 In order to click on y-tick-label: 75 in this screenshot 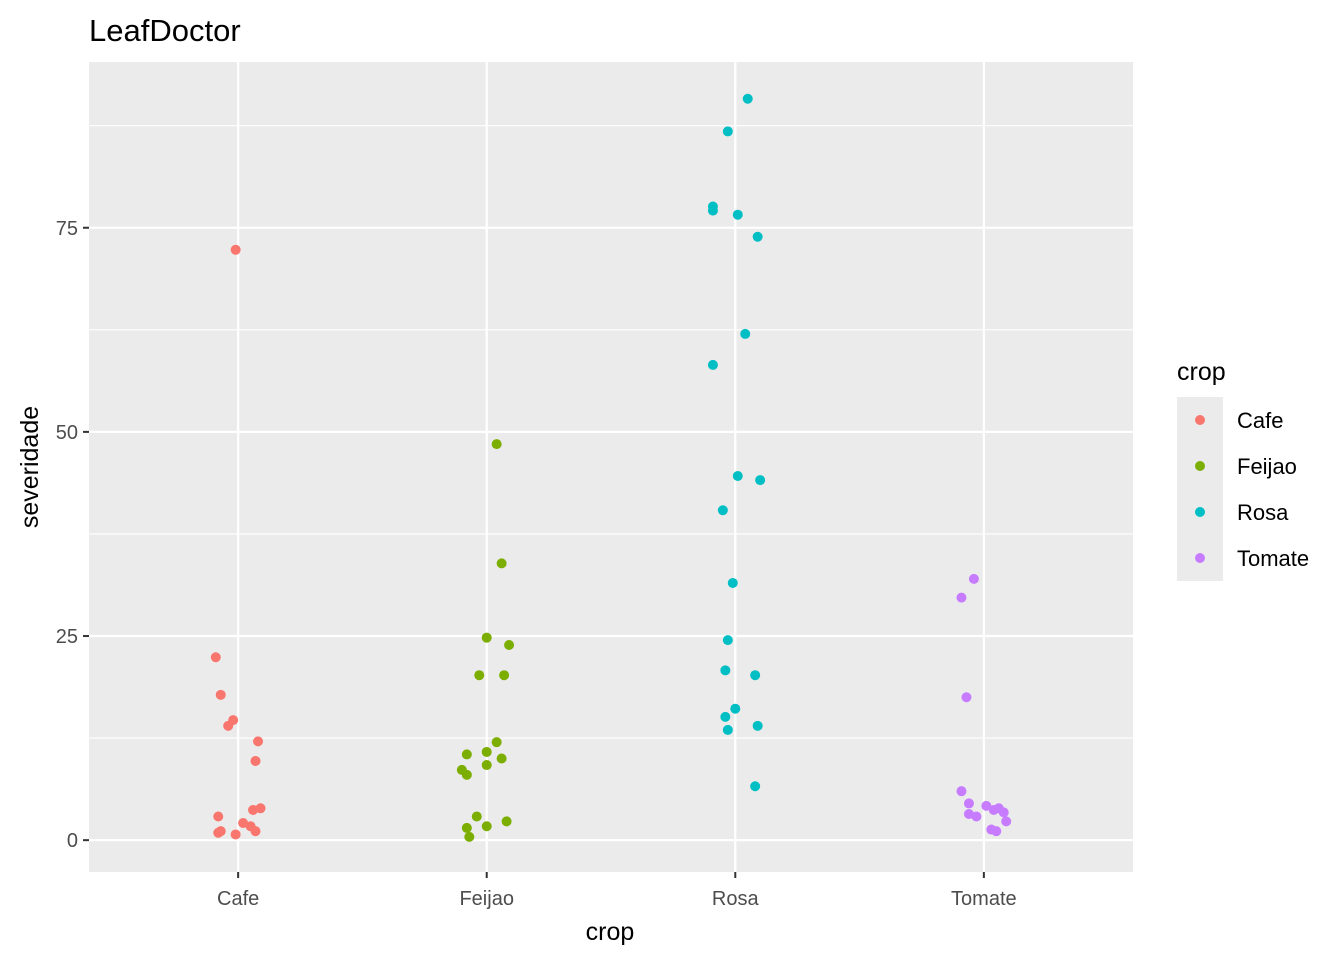, I will do `click(67, 229)`.